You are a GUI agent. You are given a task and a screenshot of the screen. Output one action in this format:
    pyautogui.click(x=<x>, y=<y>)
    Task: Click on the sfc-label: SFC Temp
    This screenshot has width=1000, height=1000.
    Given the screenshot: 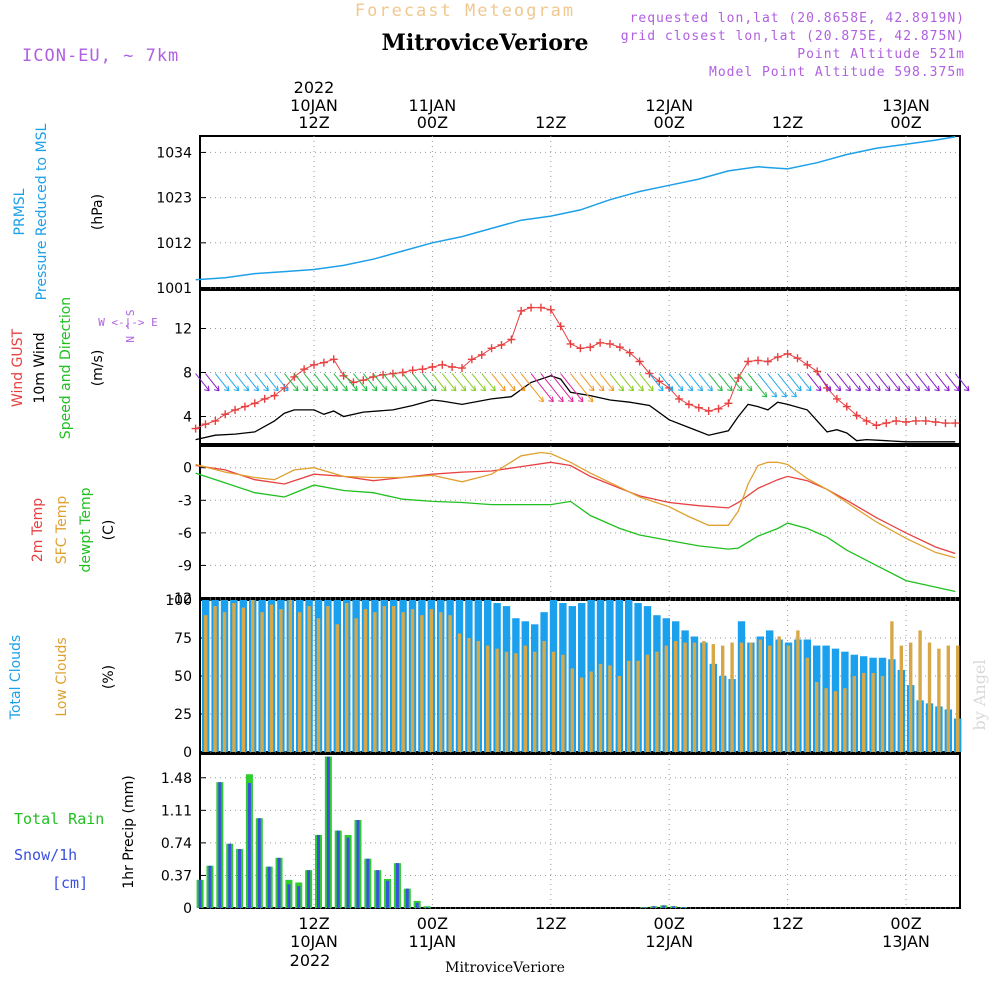 What is the action you would take?
    pyautogui.click(x=62, y=530)
    